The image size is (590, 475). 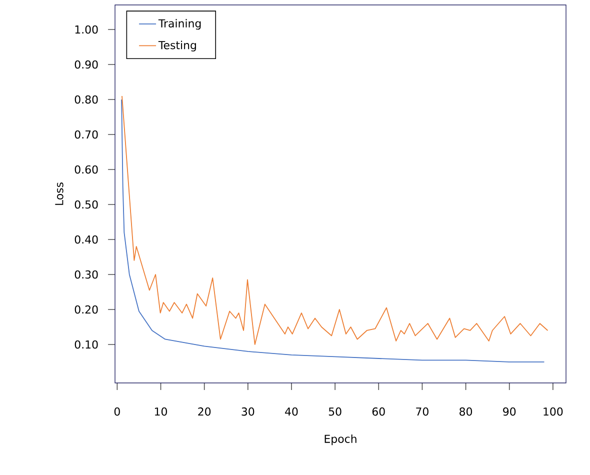 What do you see at coordinates (160, 411) in the screenshot?
I see `x-tick-label: 10` at bounding box center [160, 411].